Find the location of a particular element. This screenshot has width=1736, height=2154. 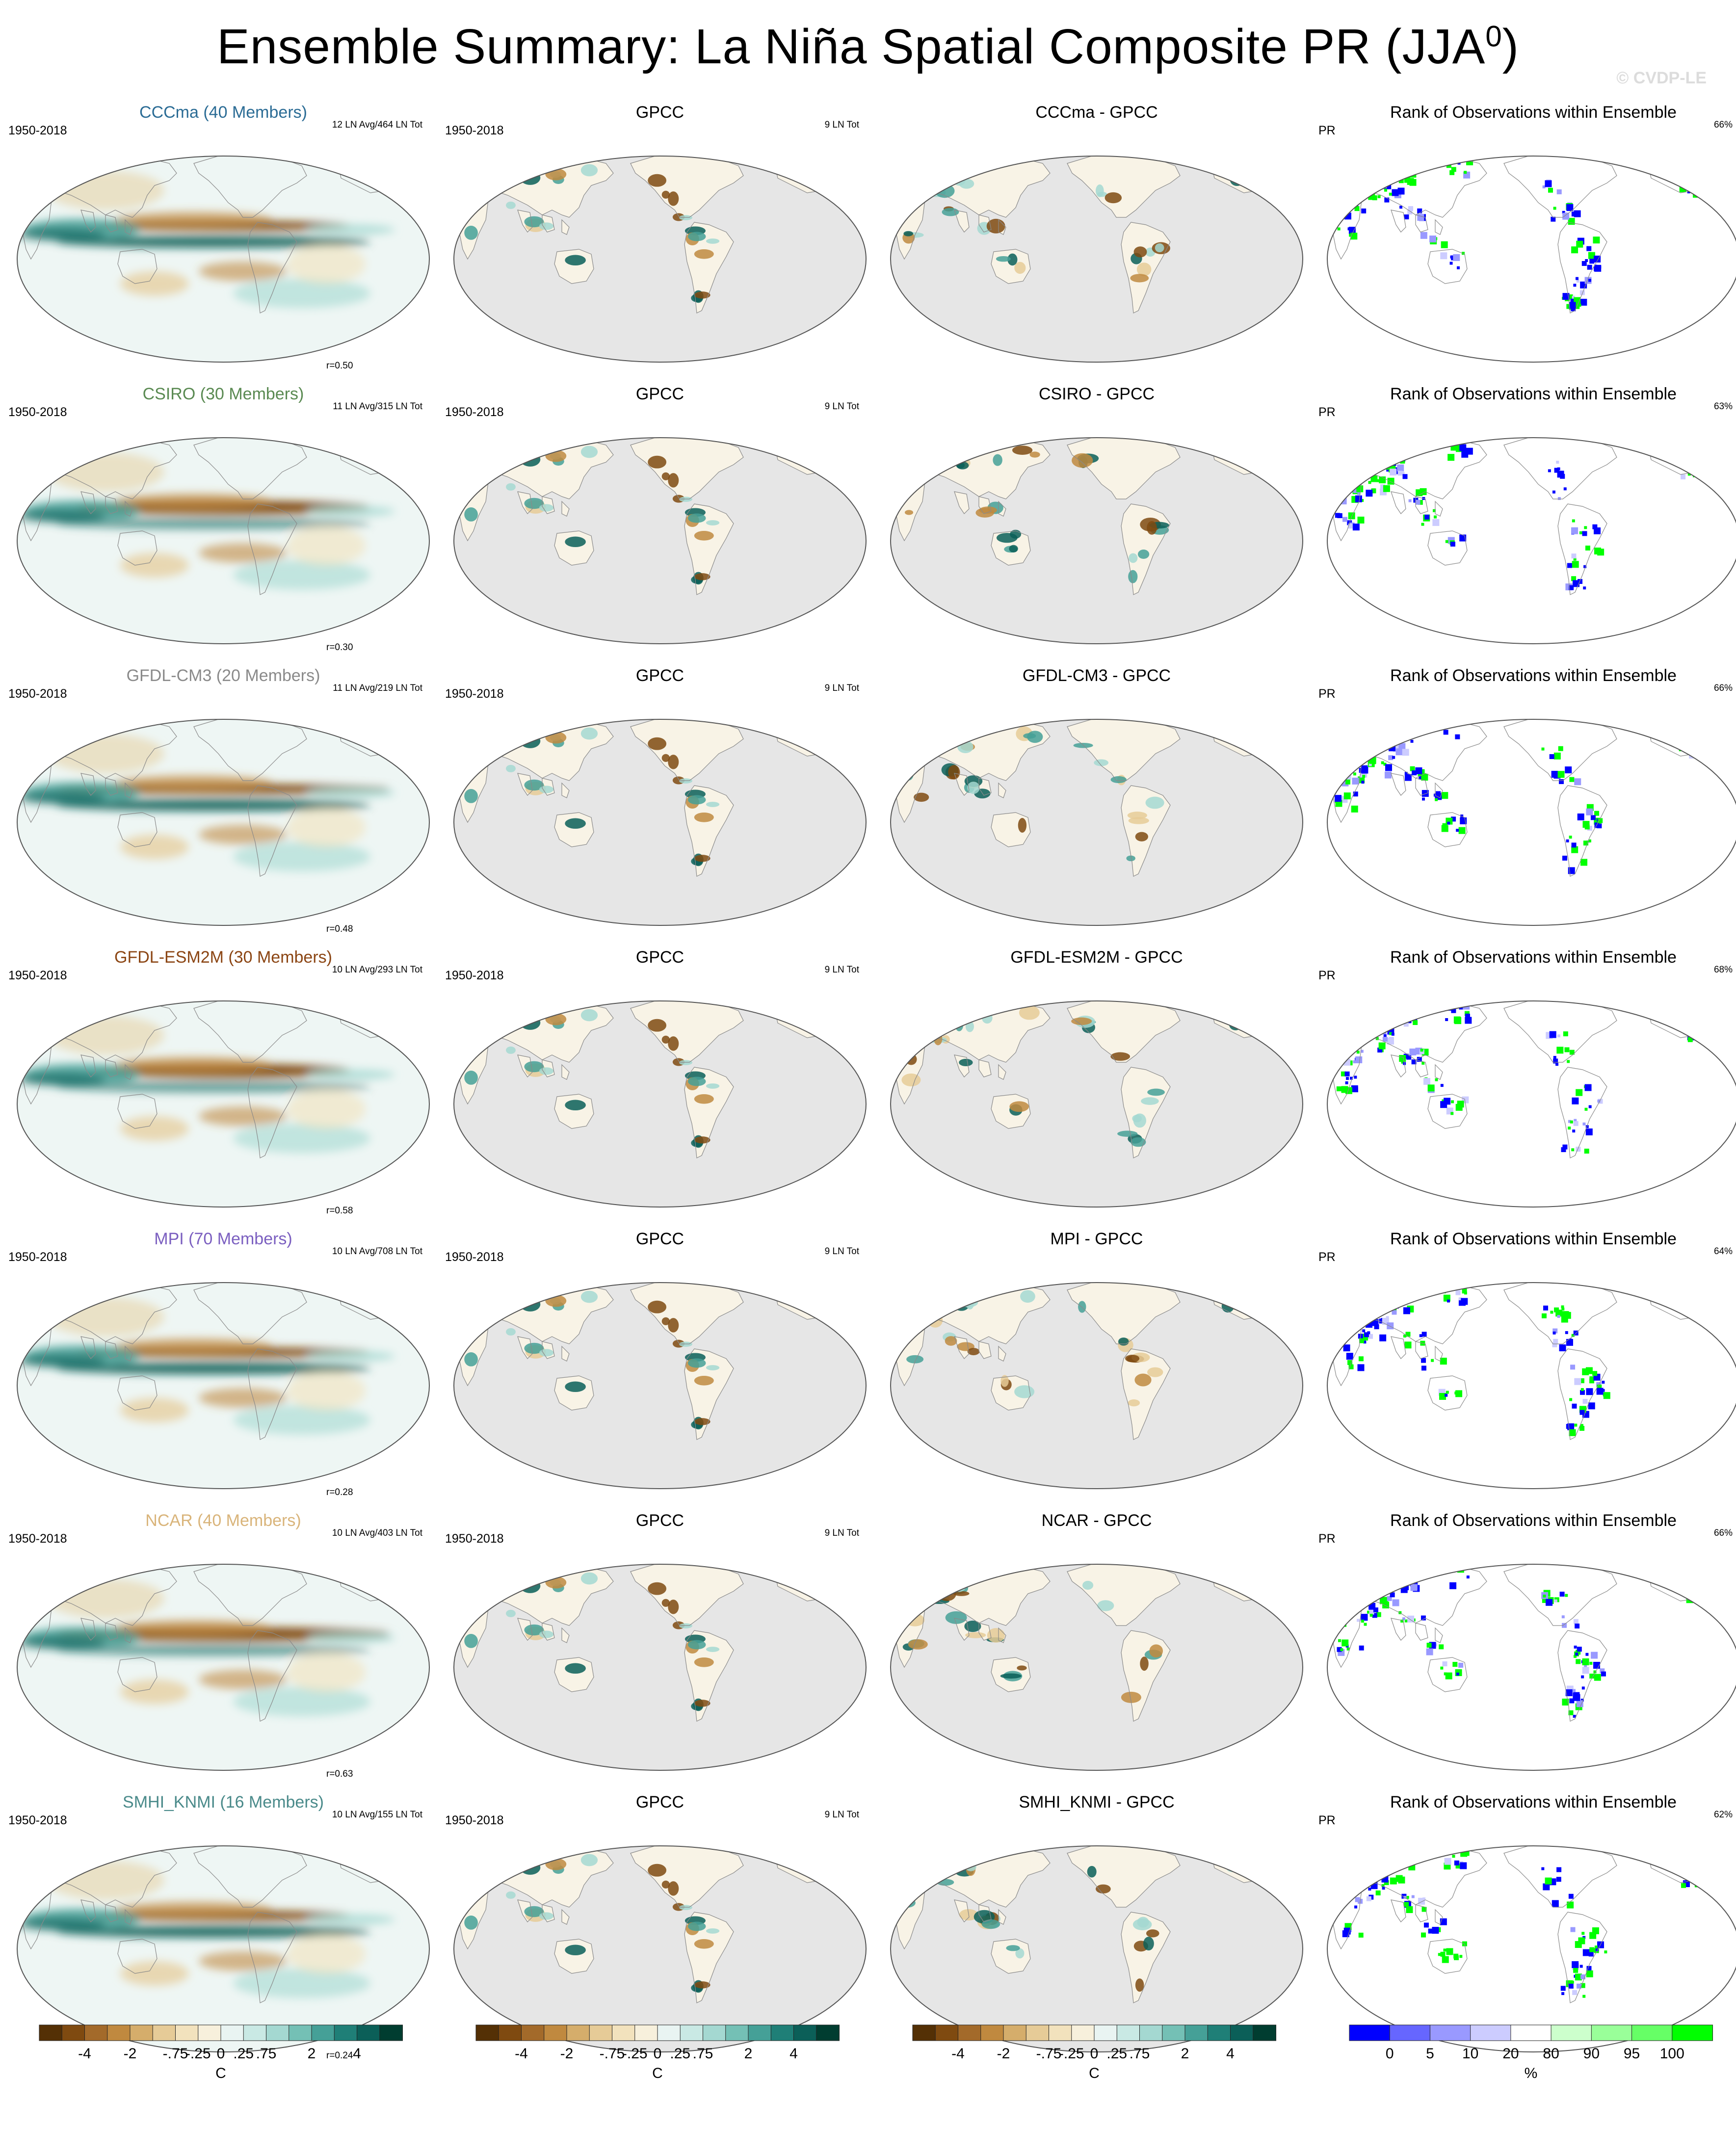

diff-title: GFDL-CM3 - GPCC is located at coordinates (1096, 675).